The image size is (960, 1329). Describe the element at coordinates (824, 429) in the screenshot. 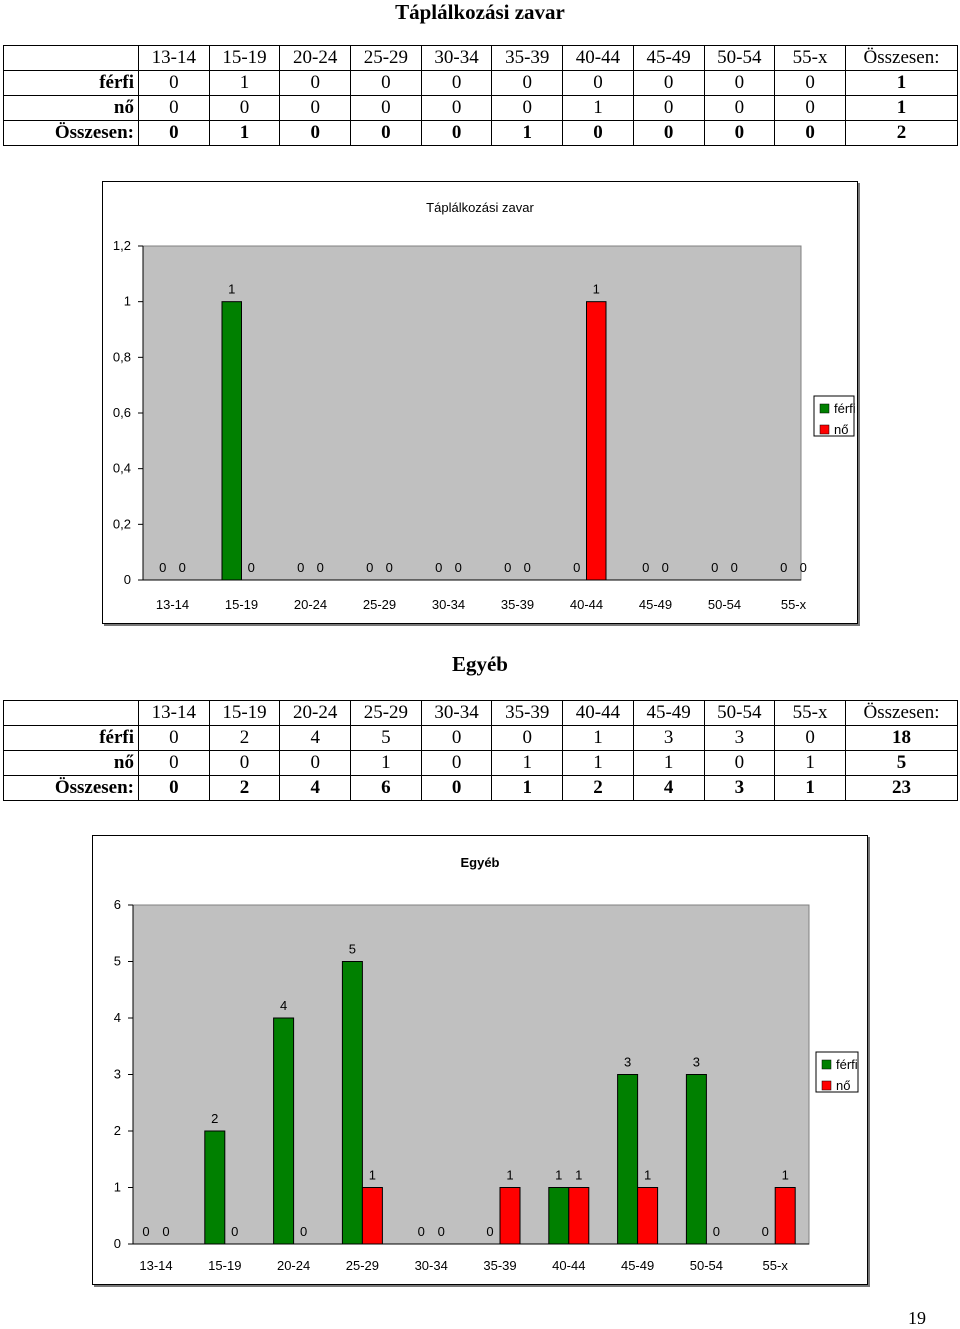

I see `legend-swatch` at that location.